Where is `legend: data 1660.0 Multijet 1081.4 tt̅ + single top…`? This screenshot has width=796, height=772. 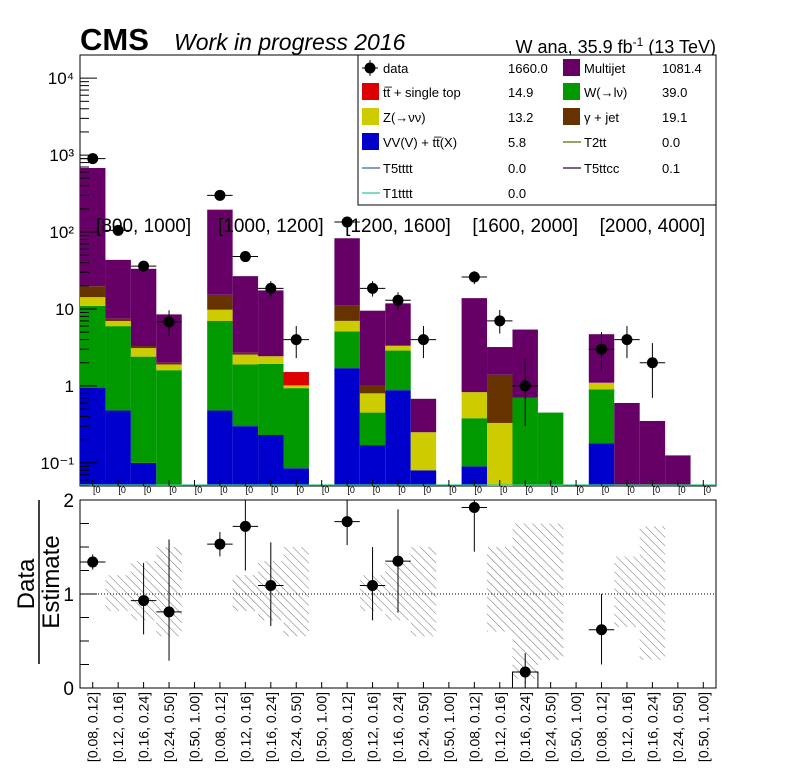 legend: data 1660.0 Multijet 1081.4 tt̅ + single top… is located at coordinates (537, 130).